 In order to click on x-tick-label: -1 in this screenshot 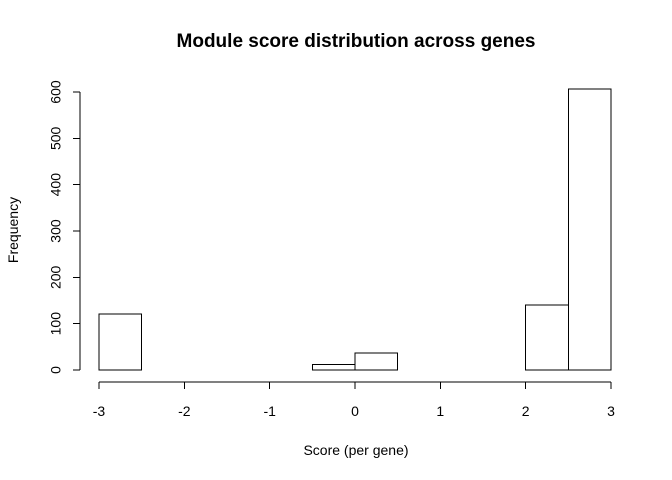, I will do `click(269, 411)`.